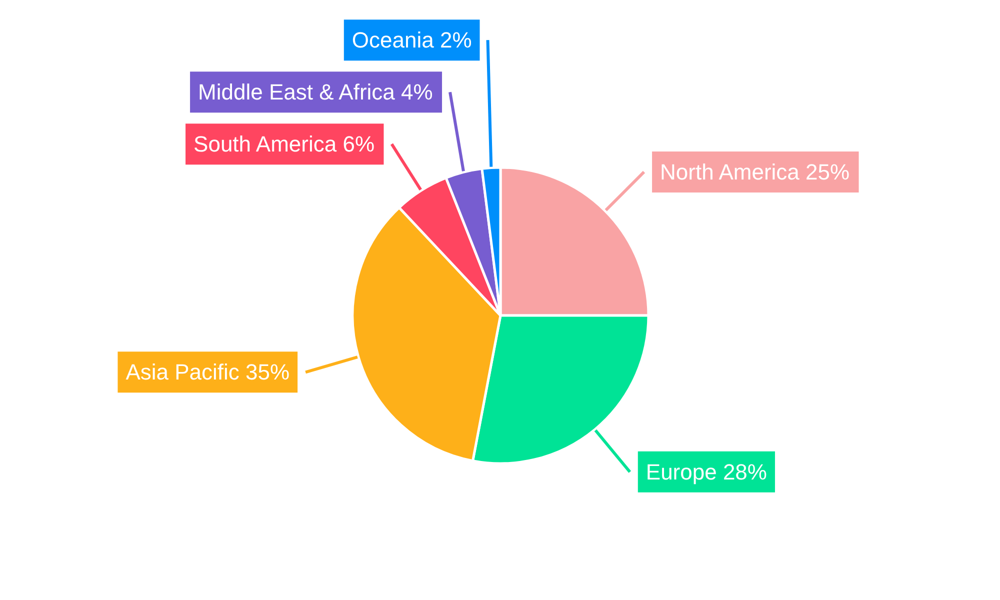 The width and height of the screenshot is (1000, 600). Describe the element at coordinates (208, 372) in the screenshot. I see `slice-label: Asia Pacific 35%` at that location.